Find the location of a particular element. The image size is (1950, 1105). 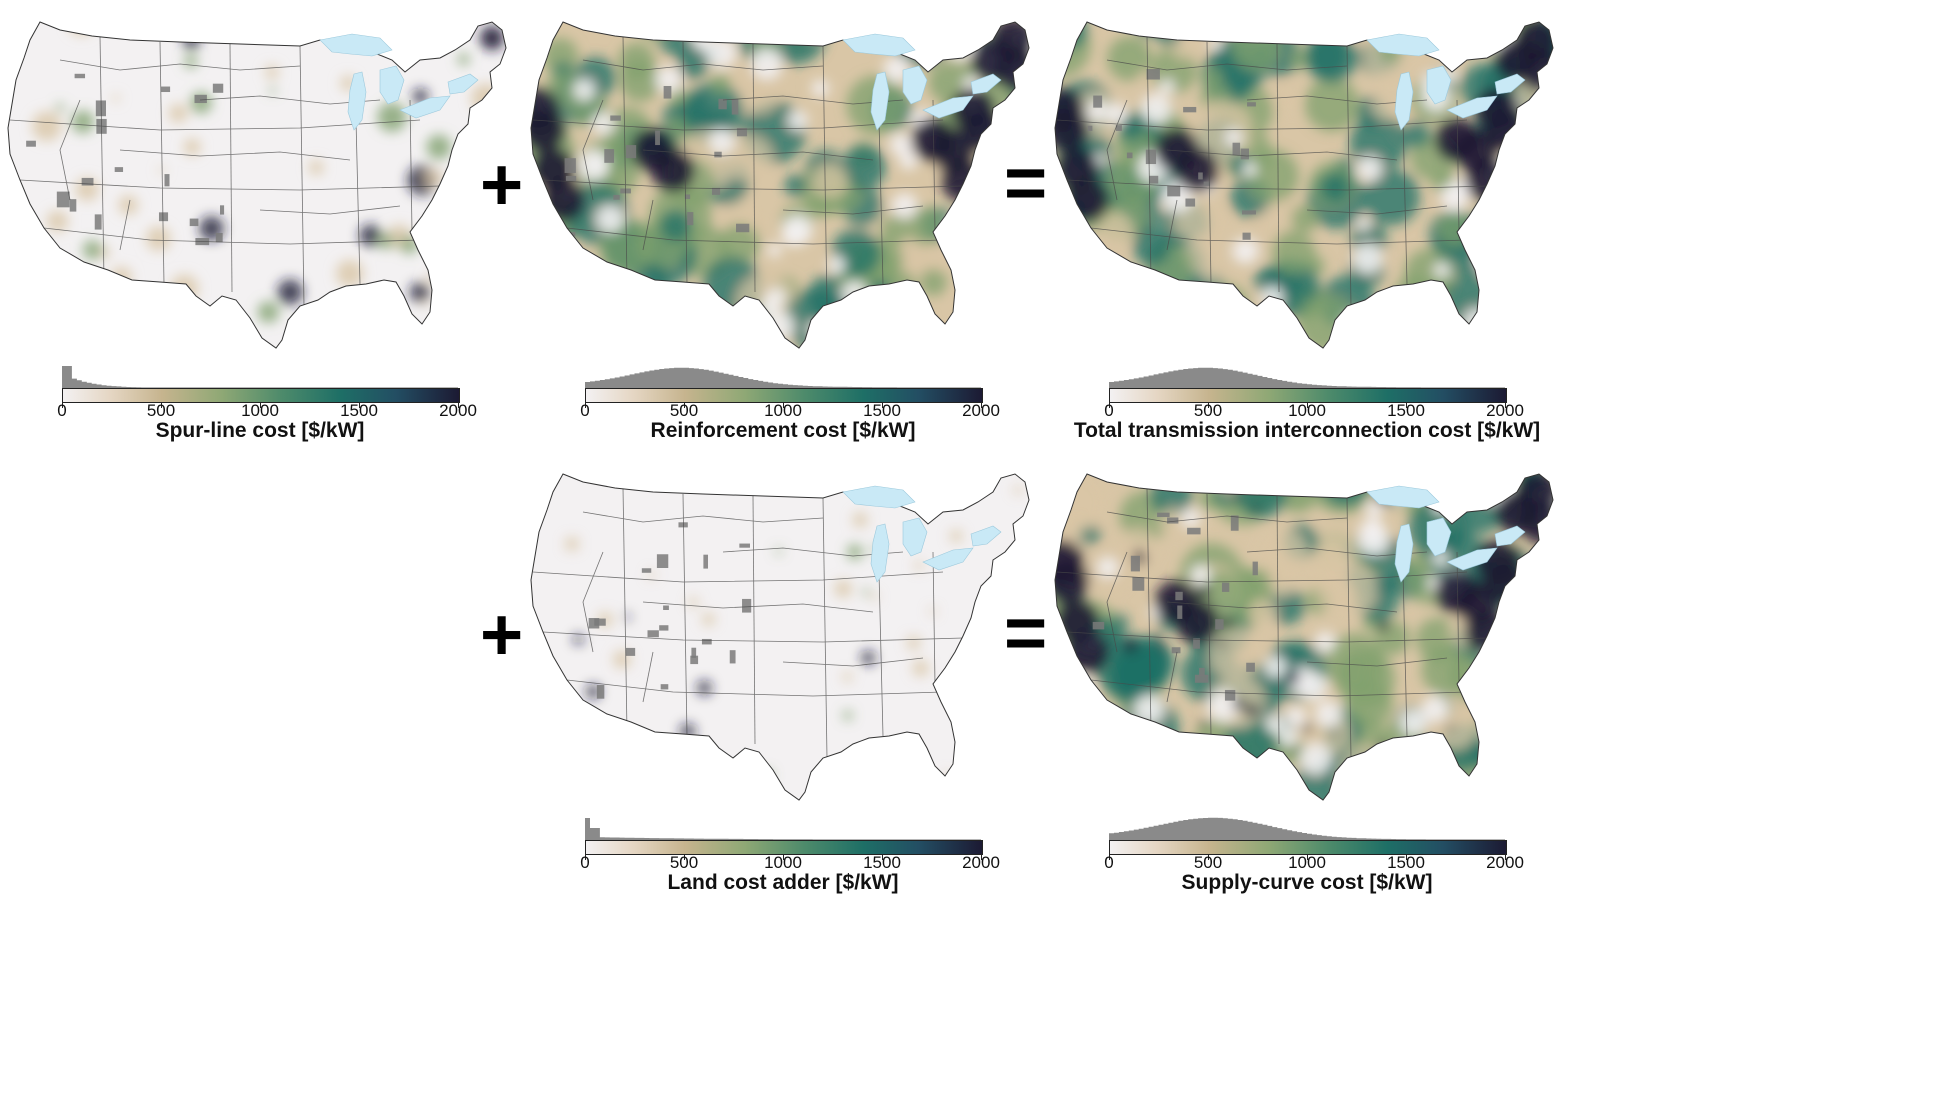

map-total-transmission-cost is located at coordinates (1304, 185).